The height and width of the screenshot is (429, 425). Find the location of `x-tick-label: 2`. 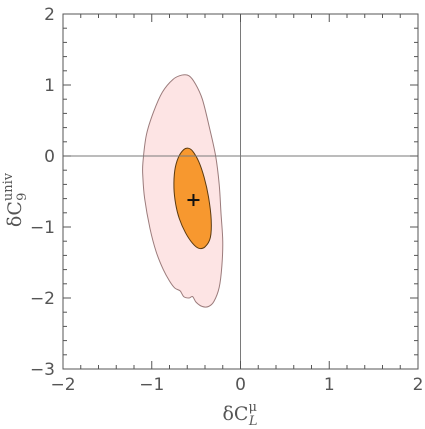

x-tick-label: 2 is located at coordinates (418, 385).